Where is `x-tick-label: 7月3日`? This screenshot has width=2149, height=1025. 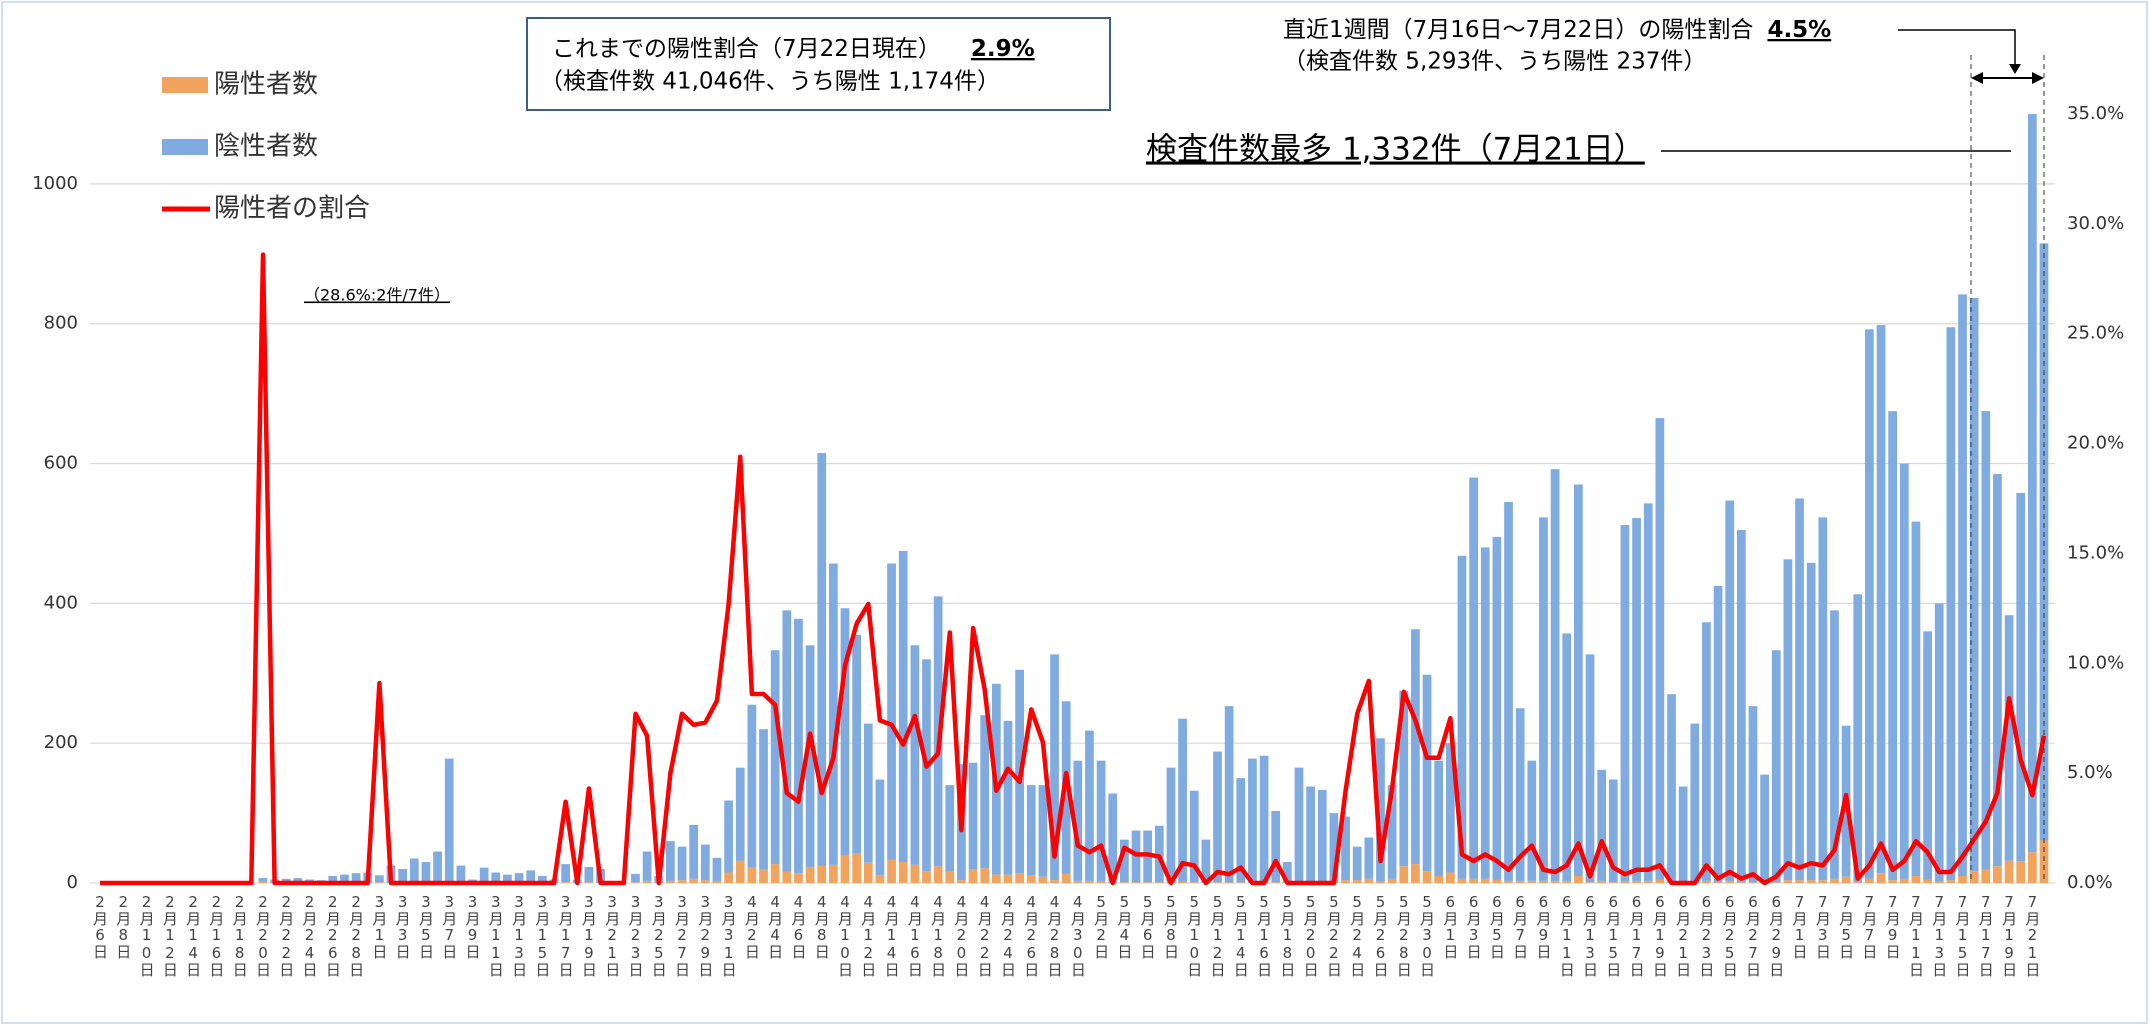 x-tick-label: 7月3日 is located at coordinates (1823, 926).